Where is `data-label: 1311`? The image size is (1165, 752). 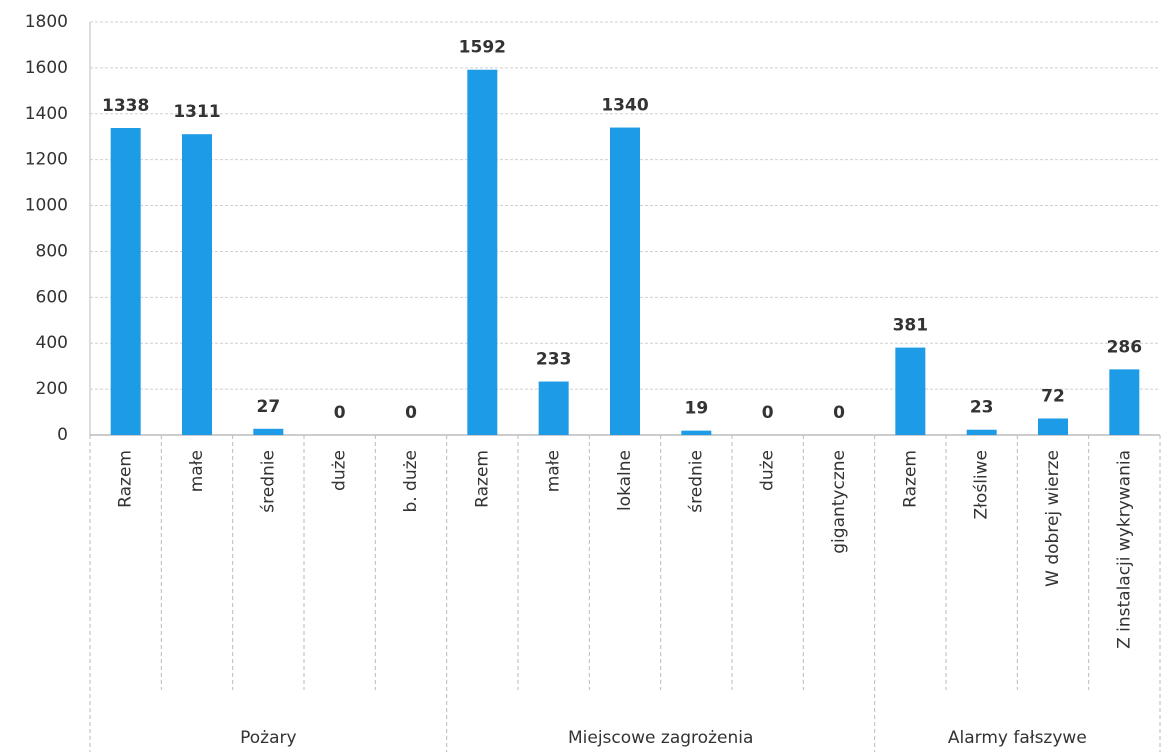 data-label: 1311 is located at coordinates (196, 112).